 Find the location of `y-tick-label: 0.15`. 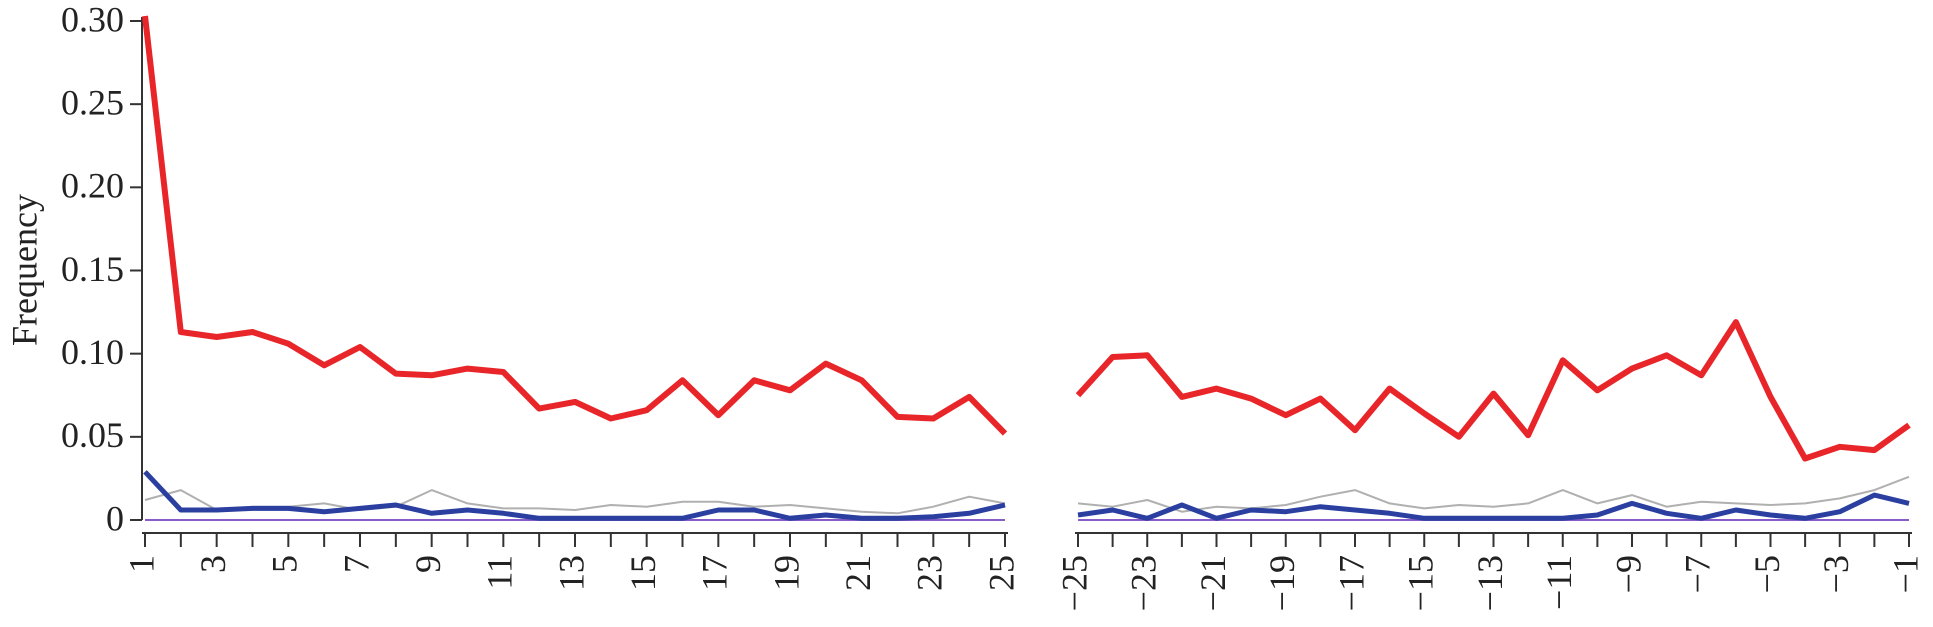

y-tick-label: 0.15 is located at coordinates (92, 269).